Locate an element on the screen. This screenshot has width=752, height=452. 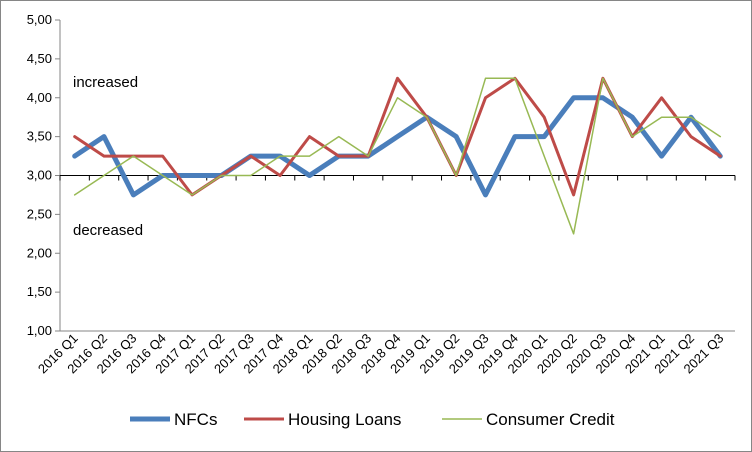
y-tick-label: 1,00 is located at coordinates (39, 330).